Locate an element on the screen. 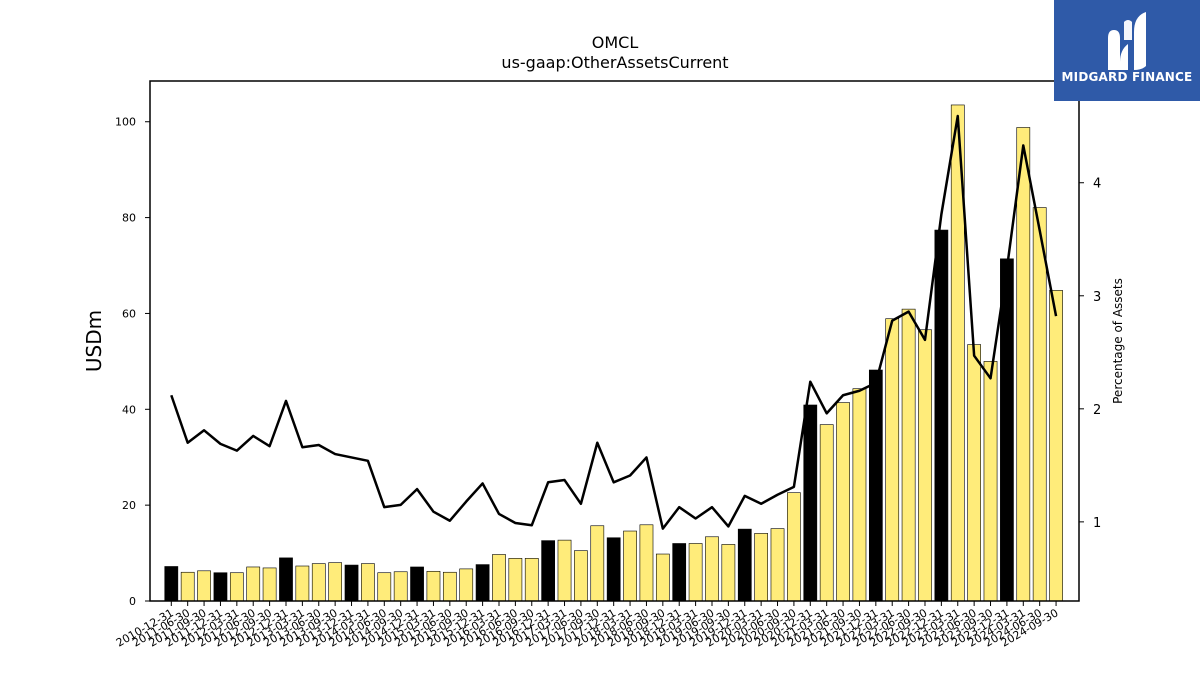  y2-tick-label-4: 4 is located at coordinates (1097, 184).